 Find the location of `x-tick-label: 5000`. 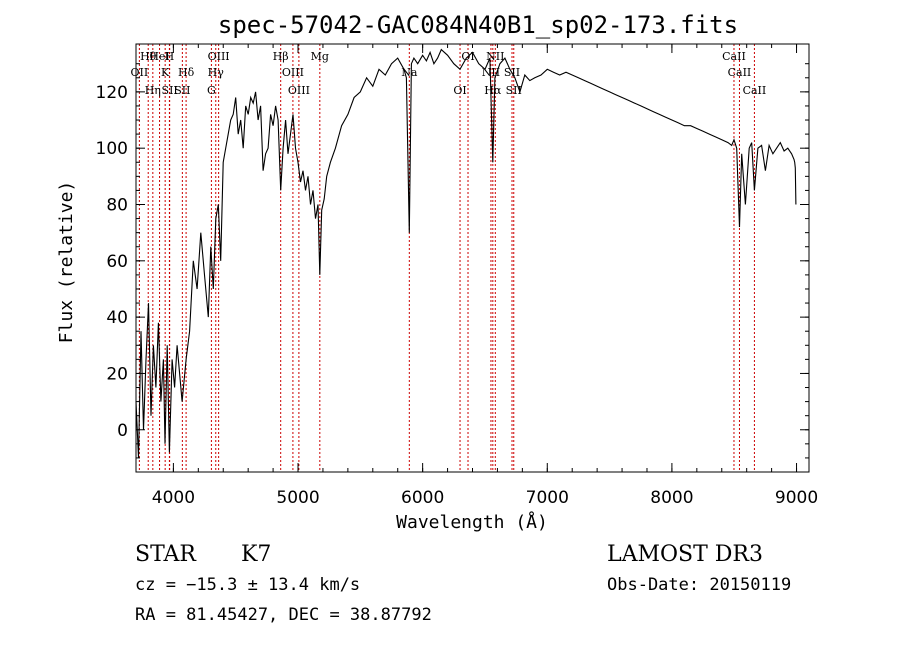

x-tick-label: 5000 is located at coordinates (297, 498).